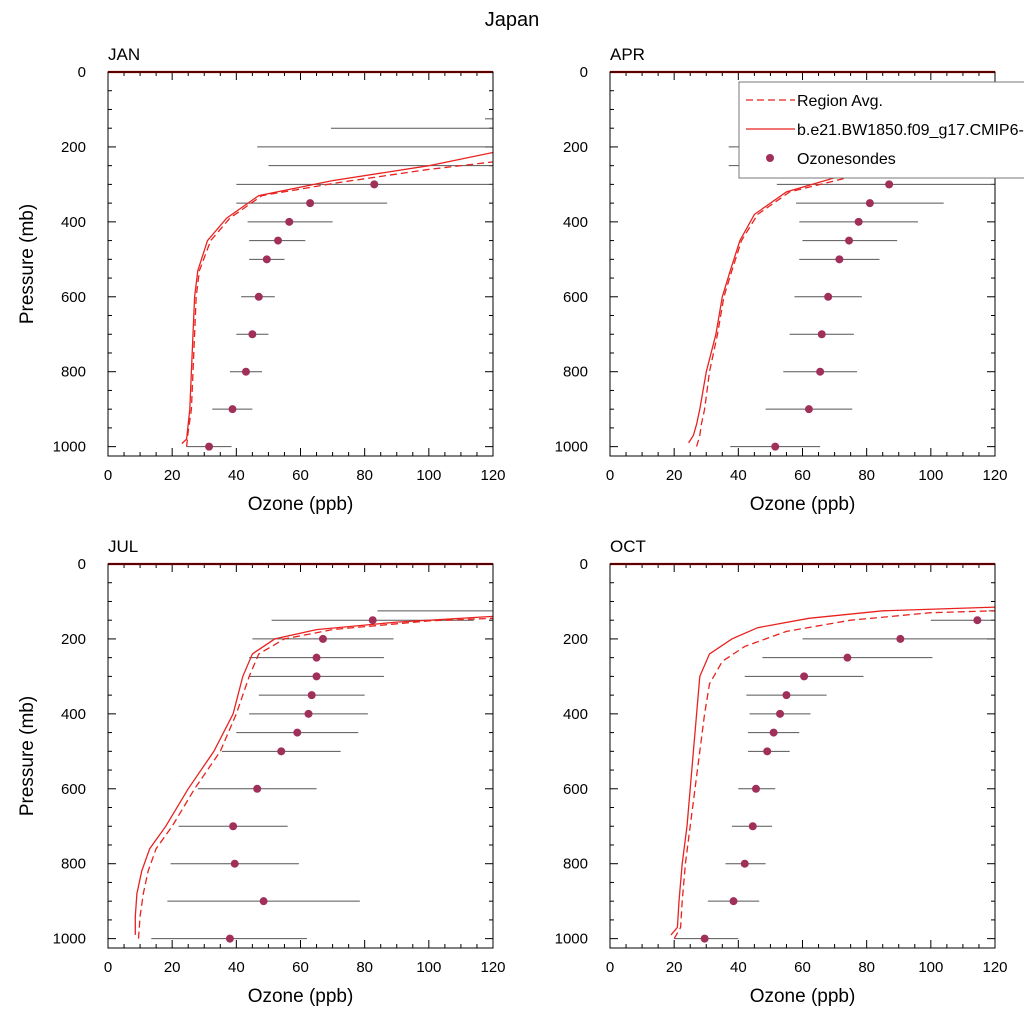  What do you see at coordinates (770, 158) in the screenshot?
I see `legend-obs-marker` at bounding box center [770, 158].